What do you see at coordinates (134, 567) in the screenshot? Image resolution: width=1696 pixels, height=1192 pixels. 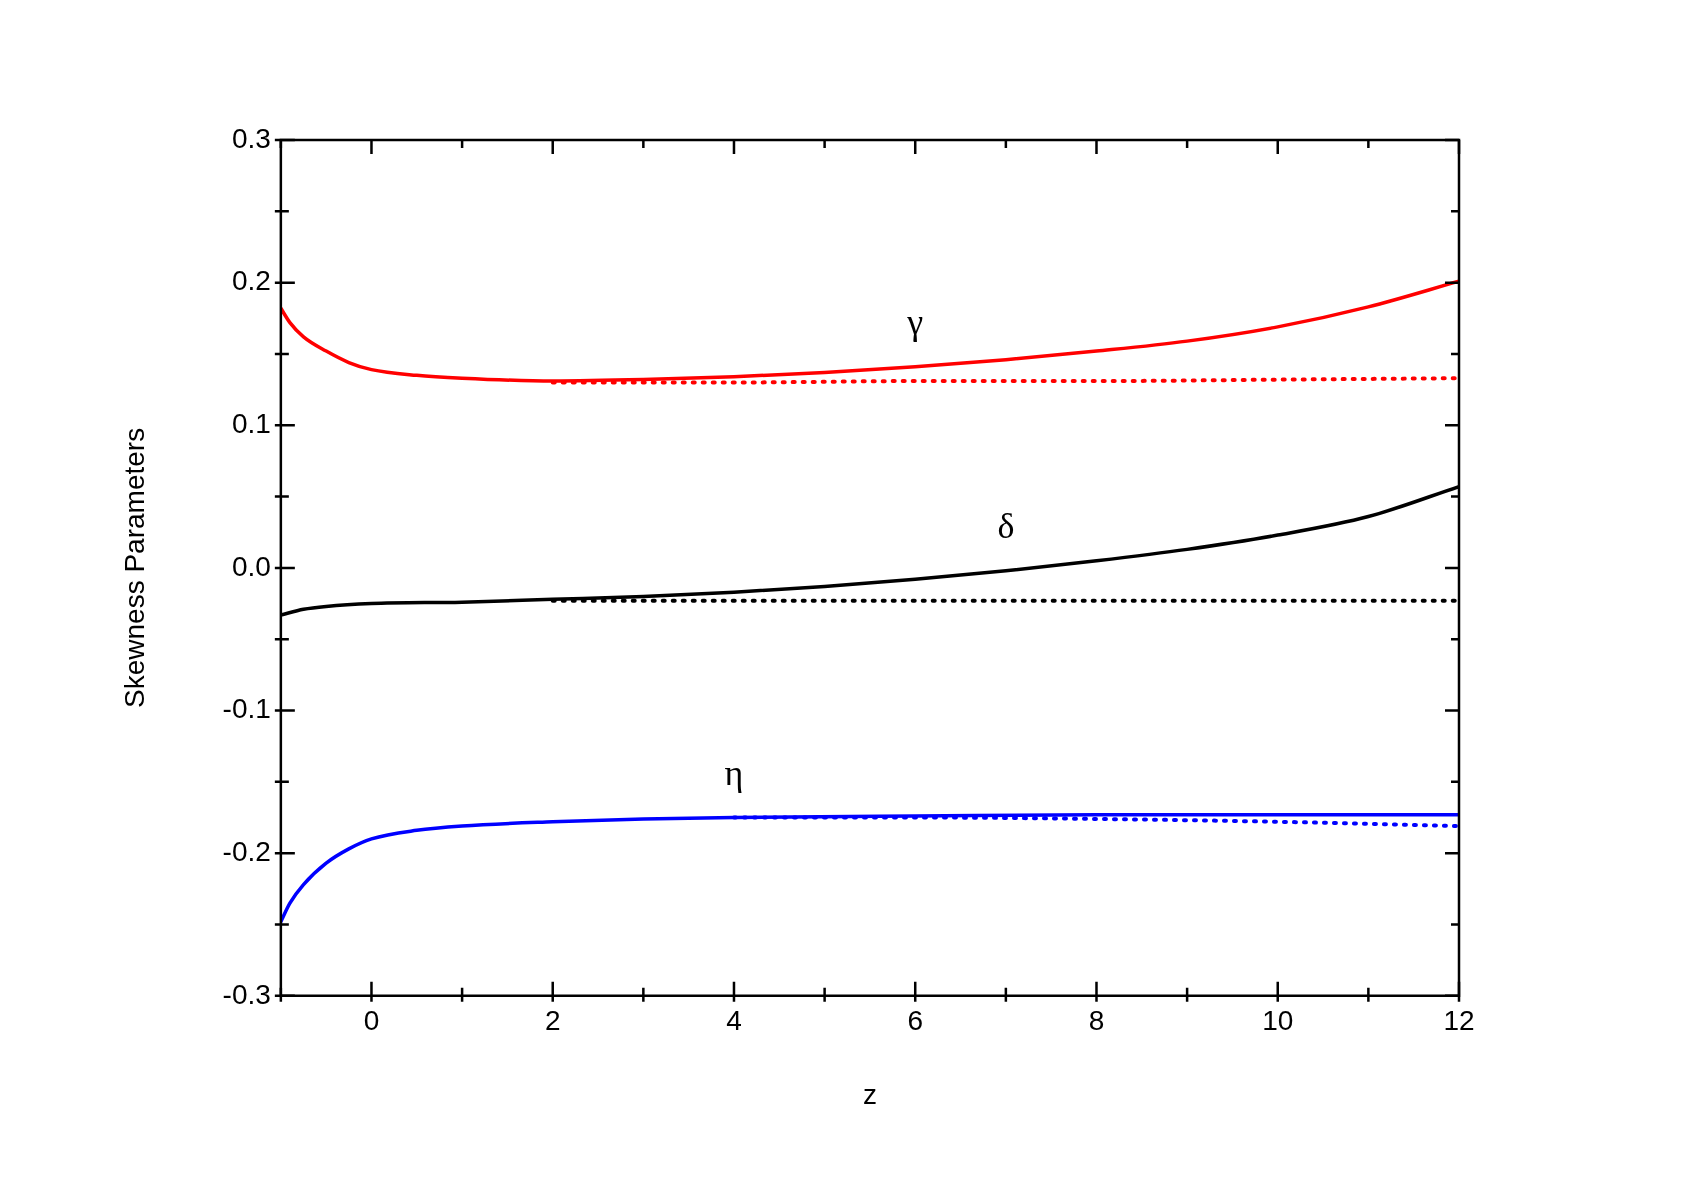 I see `y-axis-title: Skewness Parameters` at bounding box center [134, 567].